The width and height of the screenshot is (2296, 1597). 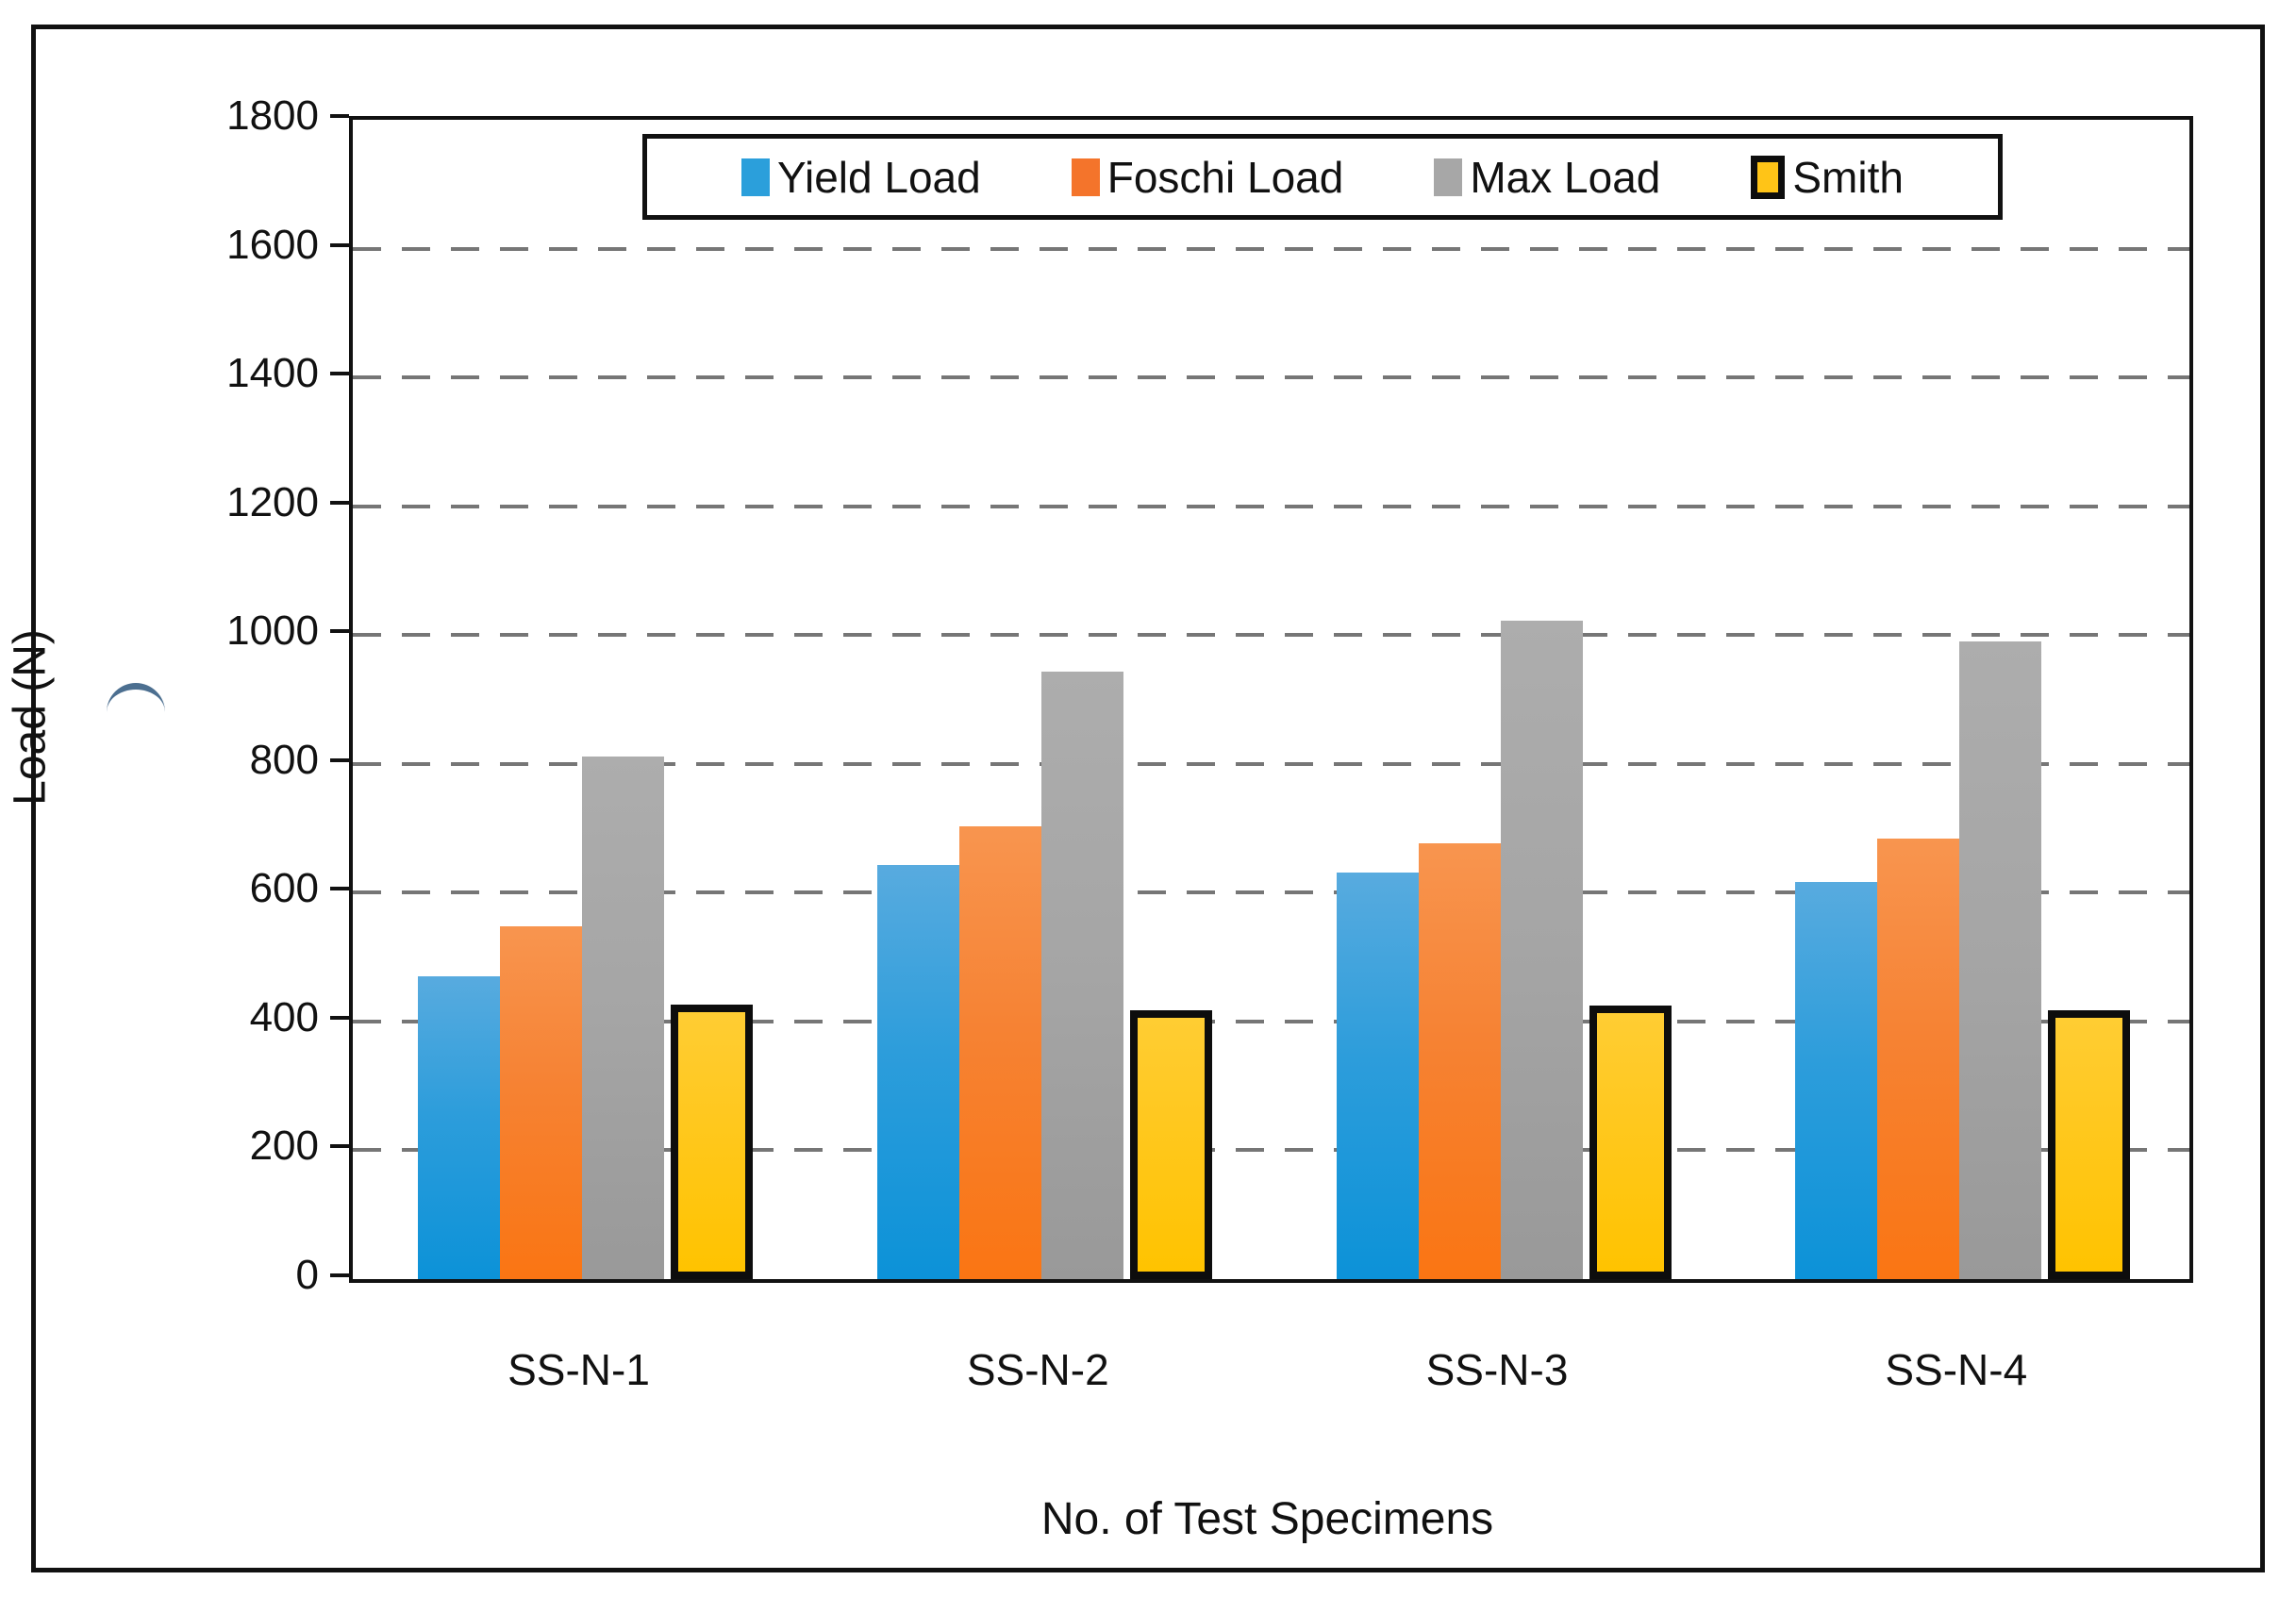 I want to click on legend-marker-yield-load-icon, so click(x=756, y=177).